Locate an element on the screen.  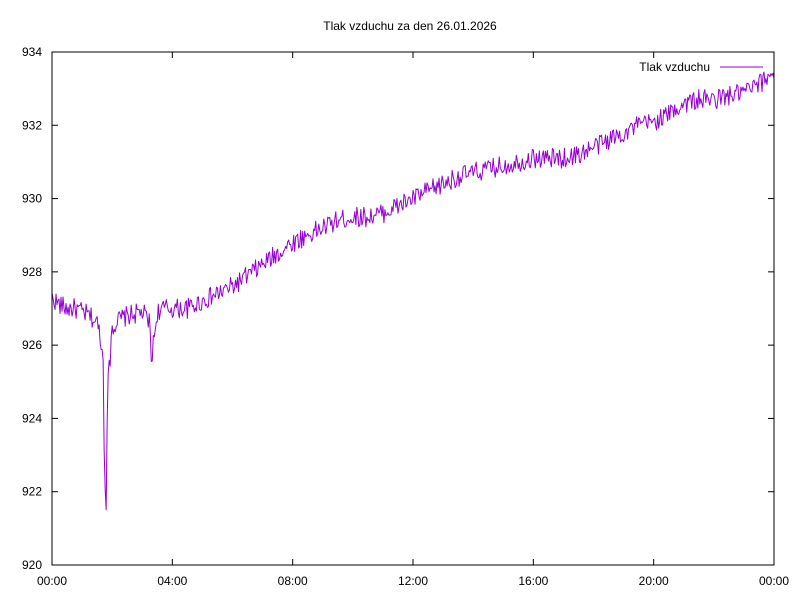
x-tick-label: 04:00 is located at coordinates (172, 581).